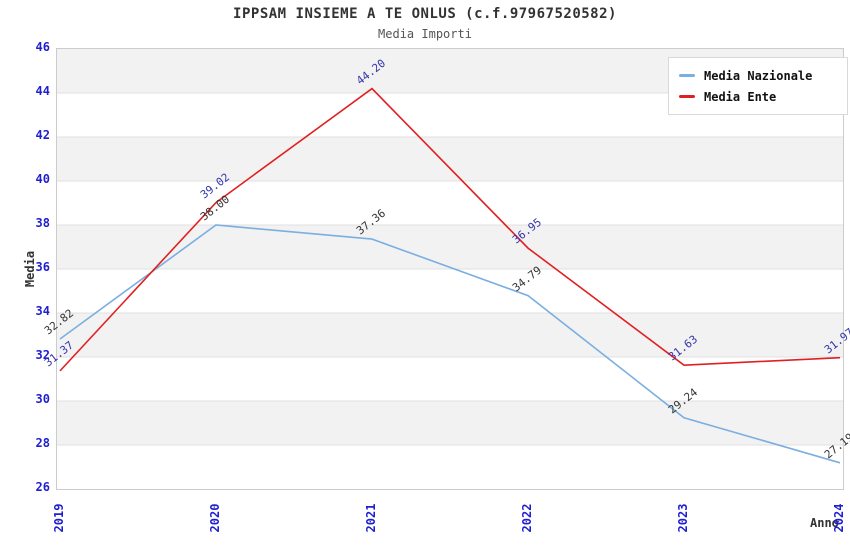 This screenshot has width=850, height=550. What do you see at coordinates (42, 223) in the screenshot?
I see `y-tick-label: 38` at bounding box center [42, 223].